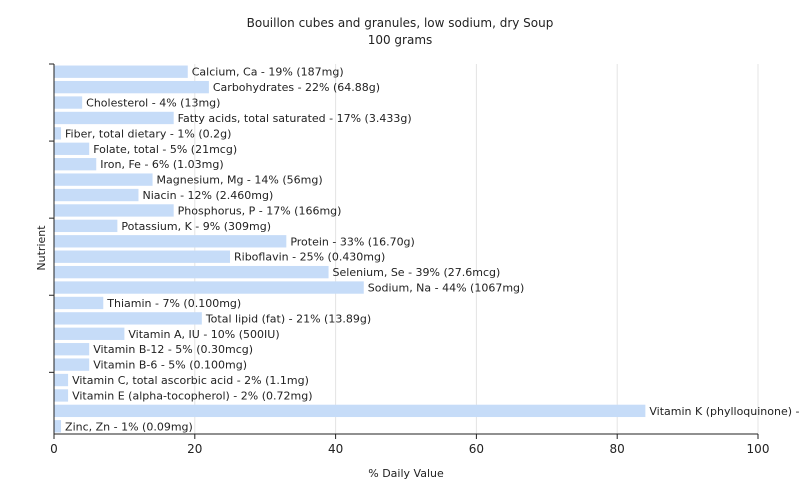 The height and width of the screenshot is (504, 800). What do you see at coordinates (268, 72) in the screenshot?
I see `bar-label-0: Calcium, Ca - 19% (187mg)` at bounding box center [268, 72].